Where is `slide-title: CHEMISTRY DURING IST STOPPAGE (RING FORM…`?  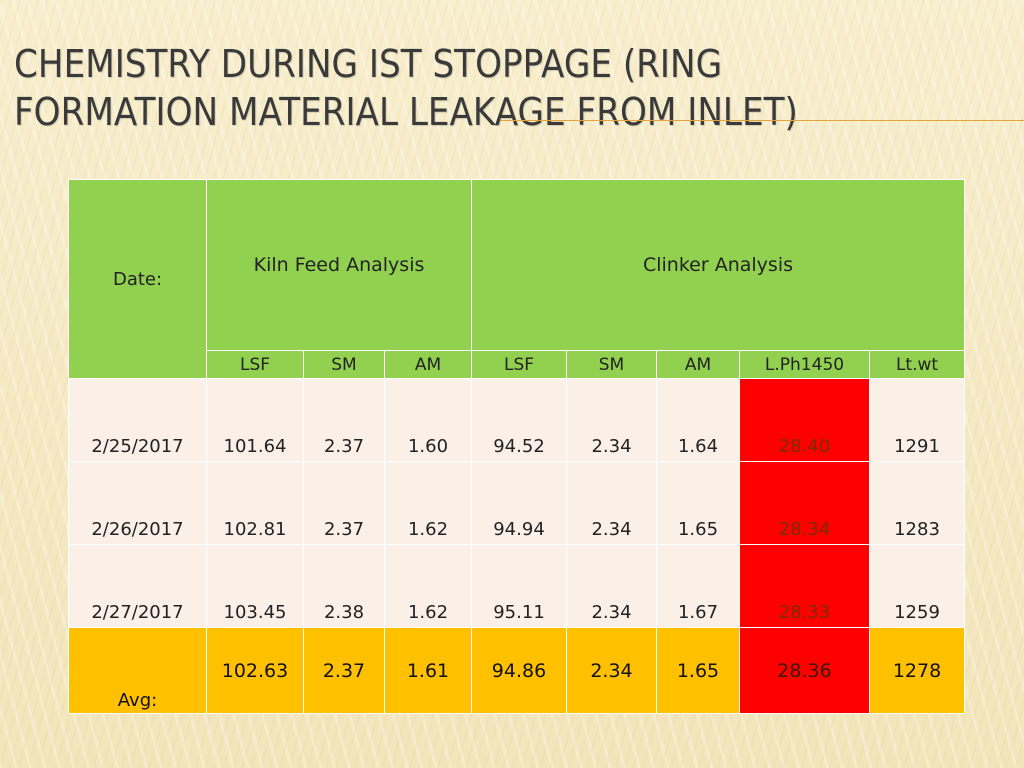
slide-title: CHEMISTRY DURING IST STOPPAGE (RING FORM… is located at coordinates (464, 88).